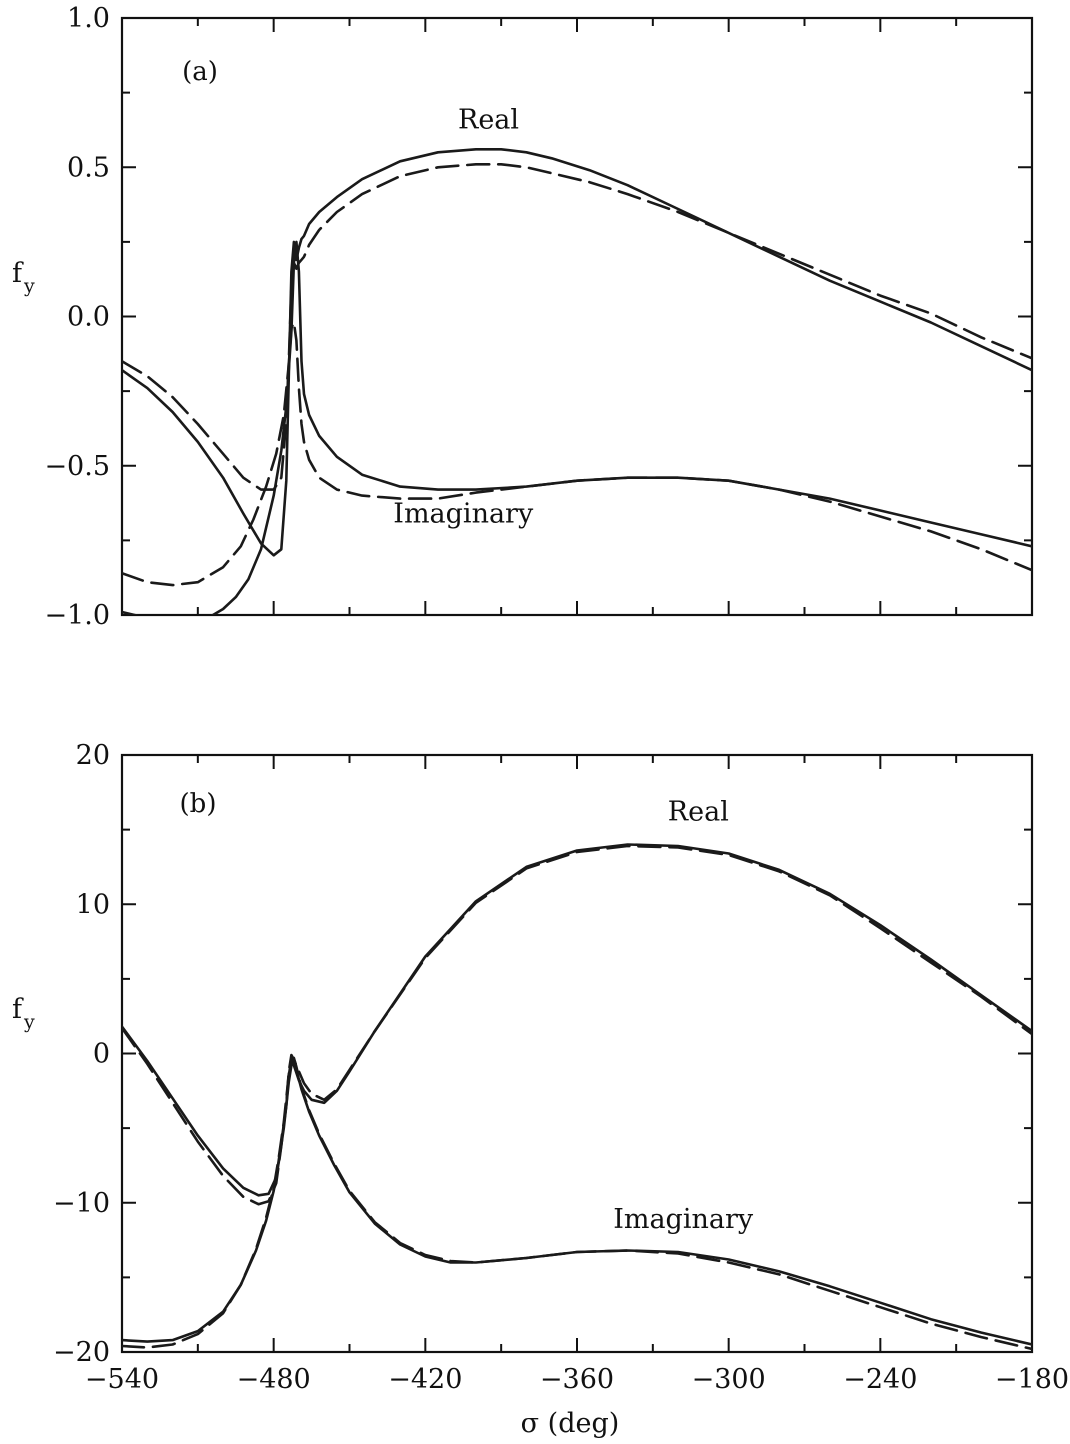 This screenshot has height=1444, width=1070. Describe the element at coordinates (88, 317) in the screenshot. I see `y-tick-label: 0.0` at that location.